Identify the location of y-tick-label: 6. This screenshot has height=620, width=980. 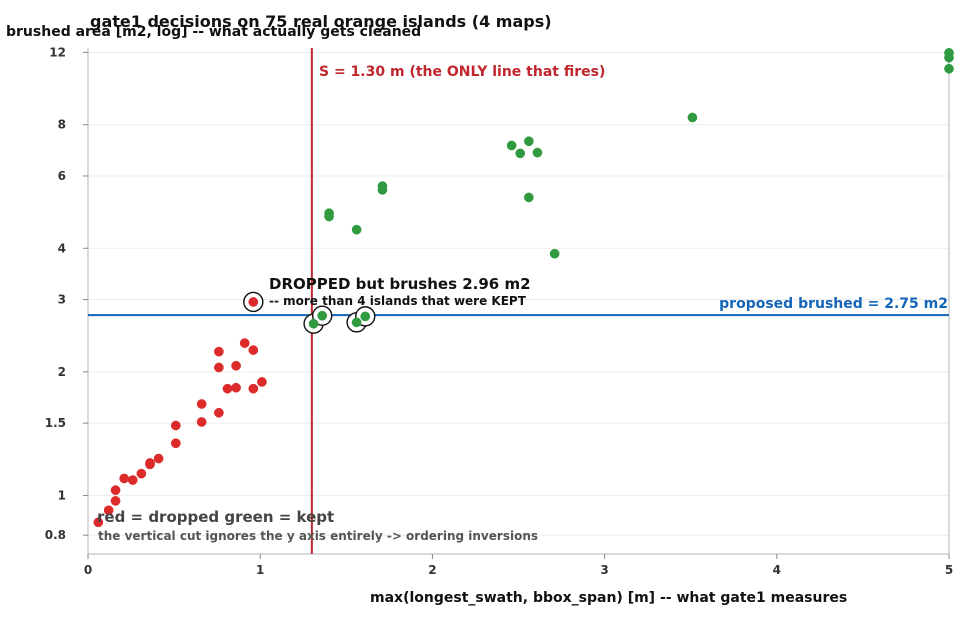
(62, 176).